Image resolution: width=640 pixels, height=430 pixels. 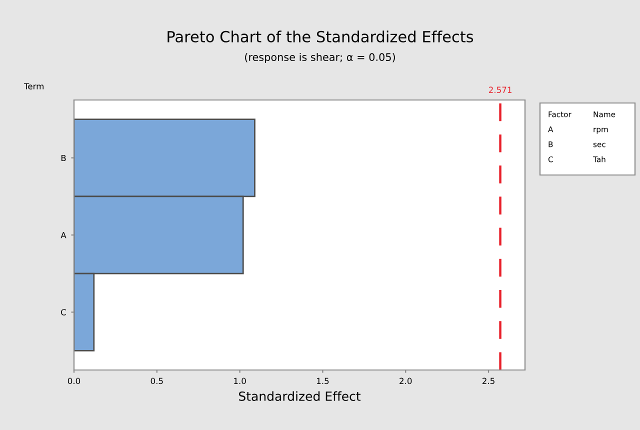 I want to click on y-tick-label: C, so click(x=63, y=312).